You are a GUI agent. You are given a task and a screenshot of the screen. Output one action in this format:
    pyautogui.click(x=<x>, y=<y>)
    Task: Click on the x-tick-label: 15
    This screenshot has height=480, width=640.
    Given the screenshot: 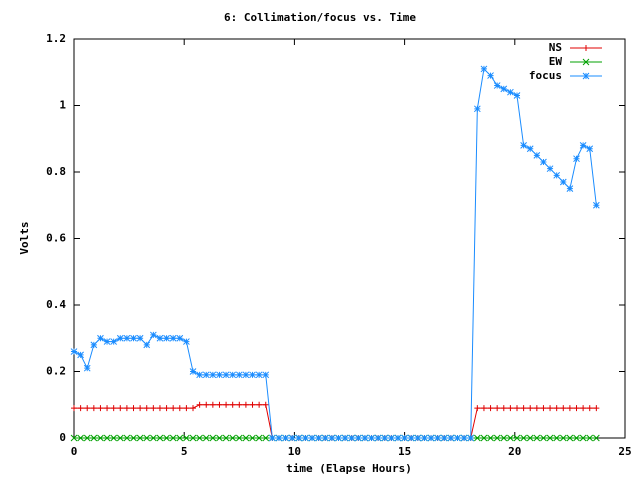 What is the action you would take?
    pyautogui.click(x=404, y=451)
    